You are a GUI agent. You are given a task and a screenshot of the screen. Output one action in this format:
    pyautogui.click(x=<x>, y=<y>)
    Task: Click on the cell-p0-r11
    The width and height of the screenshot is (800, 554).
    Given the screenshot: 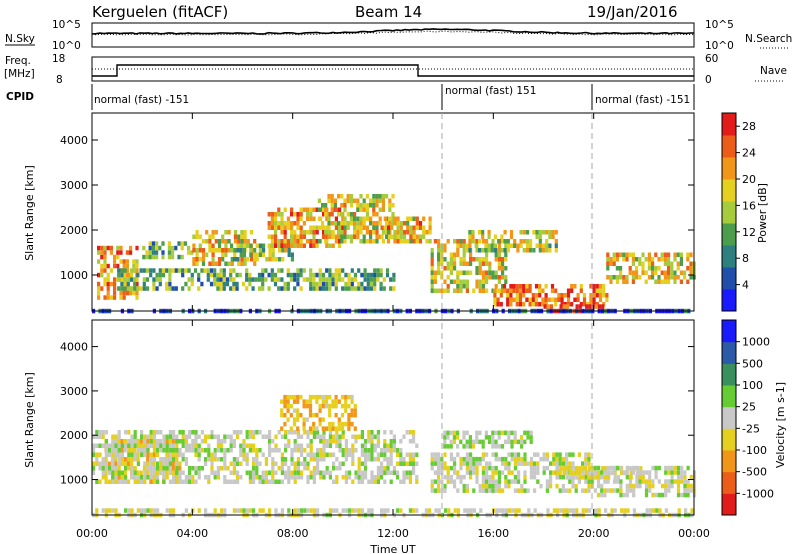 What is the action you would take?
    pyautogui.click(x=590, y=306)
    